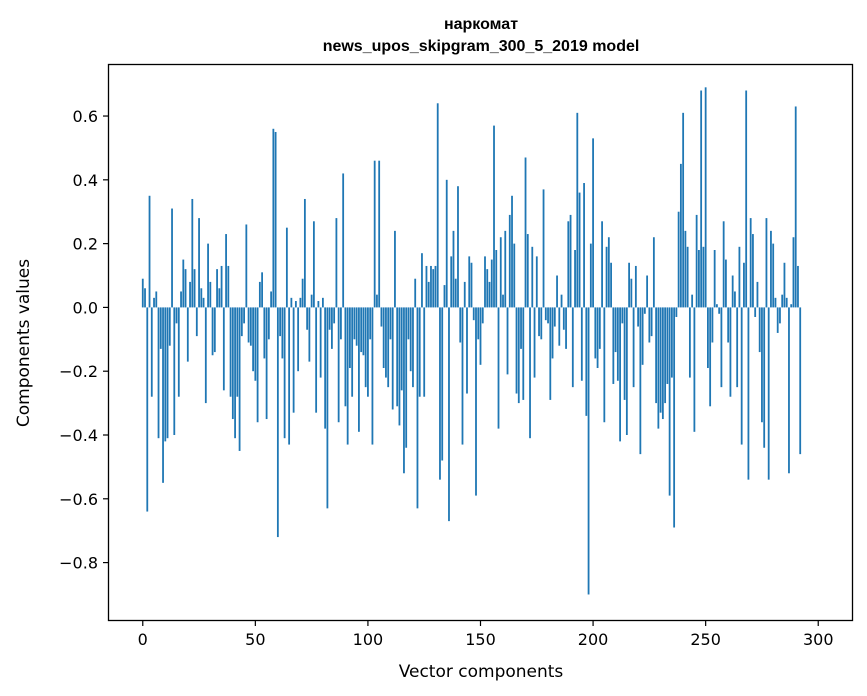 The image size is (867, 696). What do you see at coordinates (84, 340) in the screenshot?
I see `y-axis-ticks: 0.6 0.4 0.2 0.0 −0.2 −0.4 −0.6 −0.8` at bounding box center [84, 340].